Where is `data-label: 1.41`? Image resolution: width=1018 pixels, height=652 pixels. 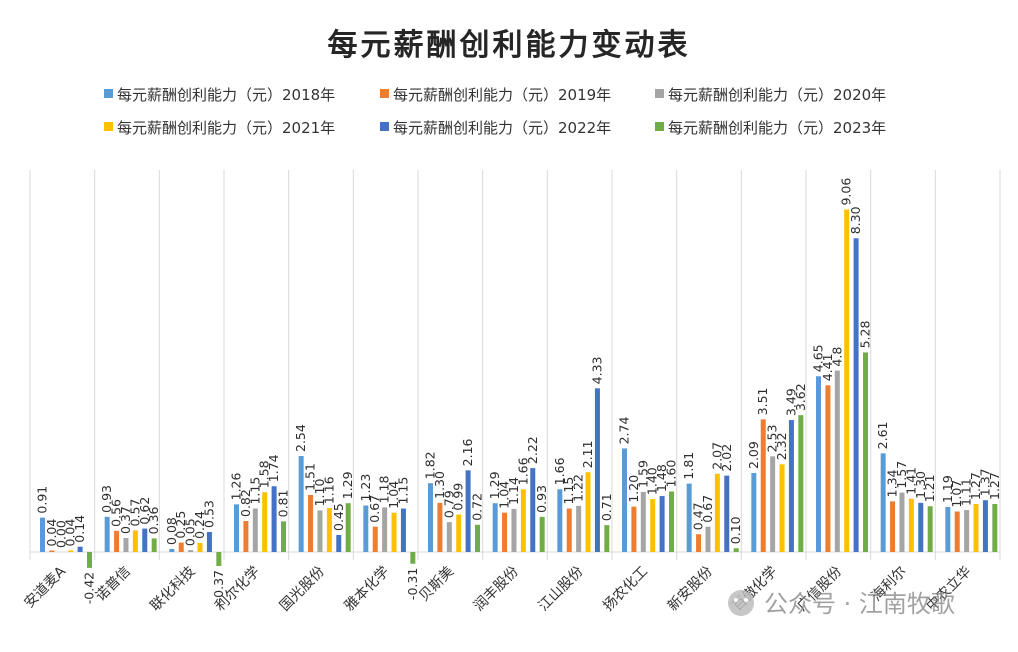
data-label: 1.41 is located at coordinates (910, 481).